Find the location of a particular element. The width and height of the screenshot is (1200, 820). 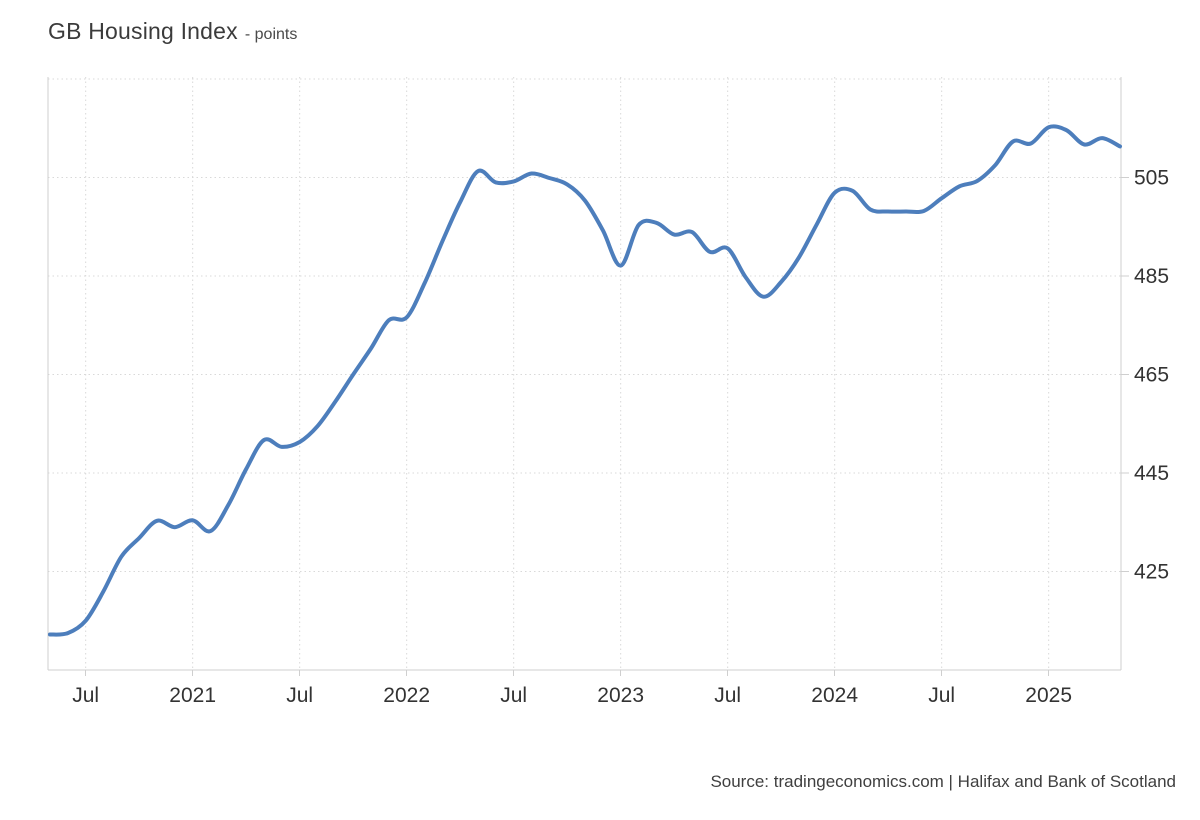

x-tick-label: 2024 is located at coordinates (834, 695).